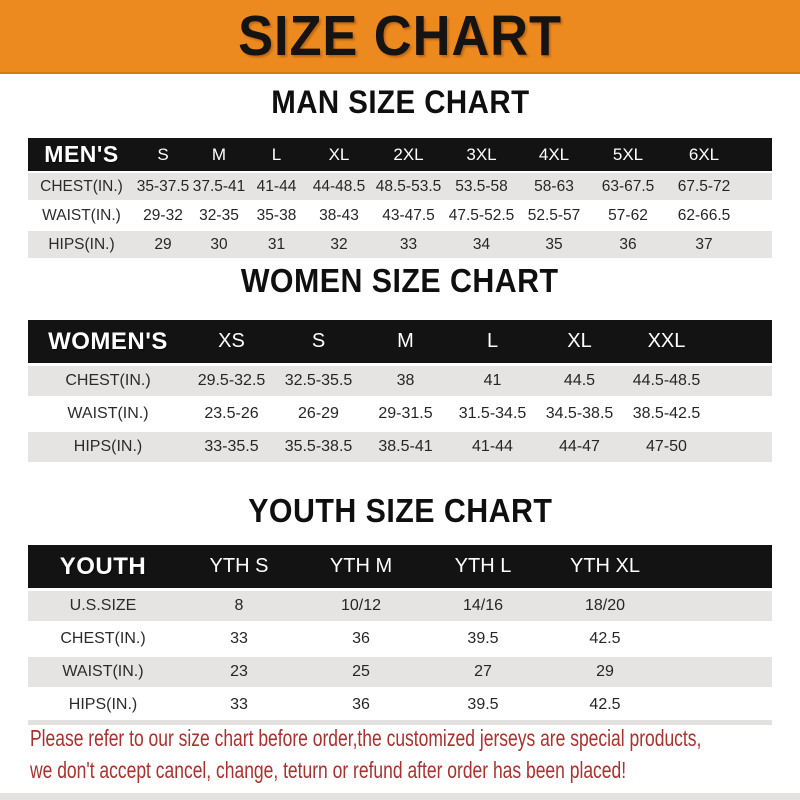  Describe the element at coordinates (108, 342) in the screenshot. I see `women-header-label: WOMEN'S` at that location.